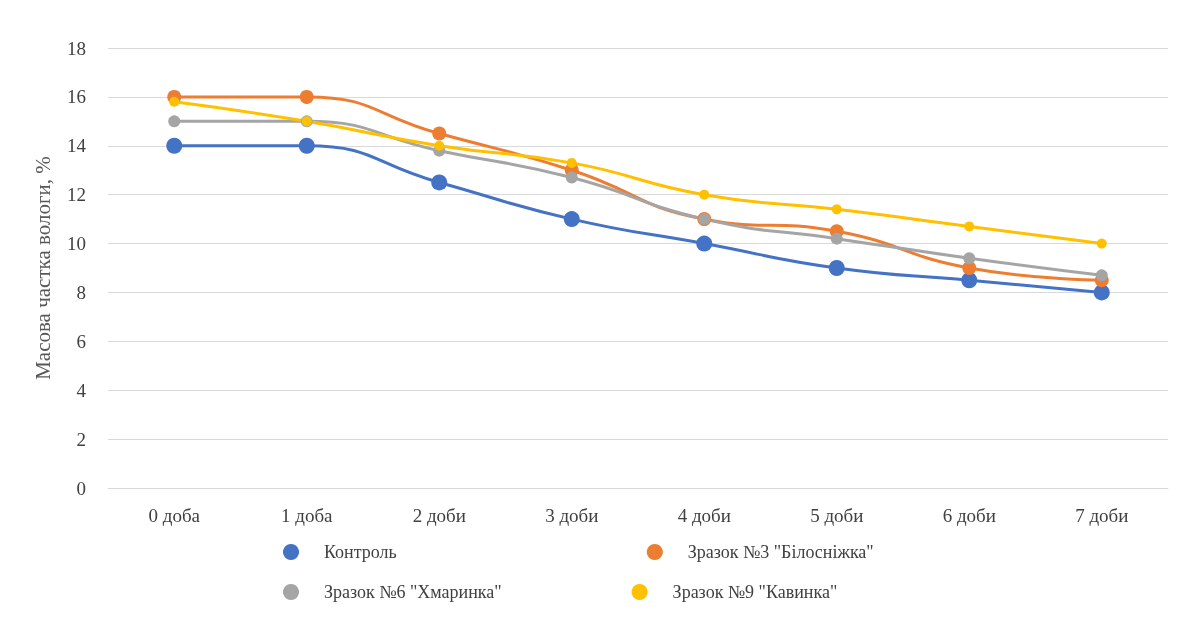  What do you see at coordinates (439, 515) in the screenshot?
I see `x-tick-label: 2 доби` at bounding box center [439, 515].